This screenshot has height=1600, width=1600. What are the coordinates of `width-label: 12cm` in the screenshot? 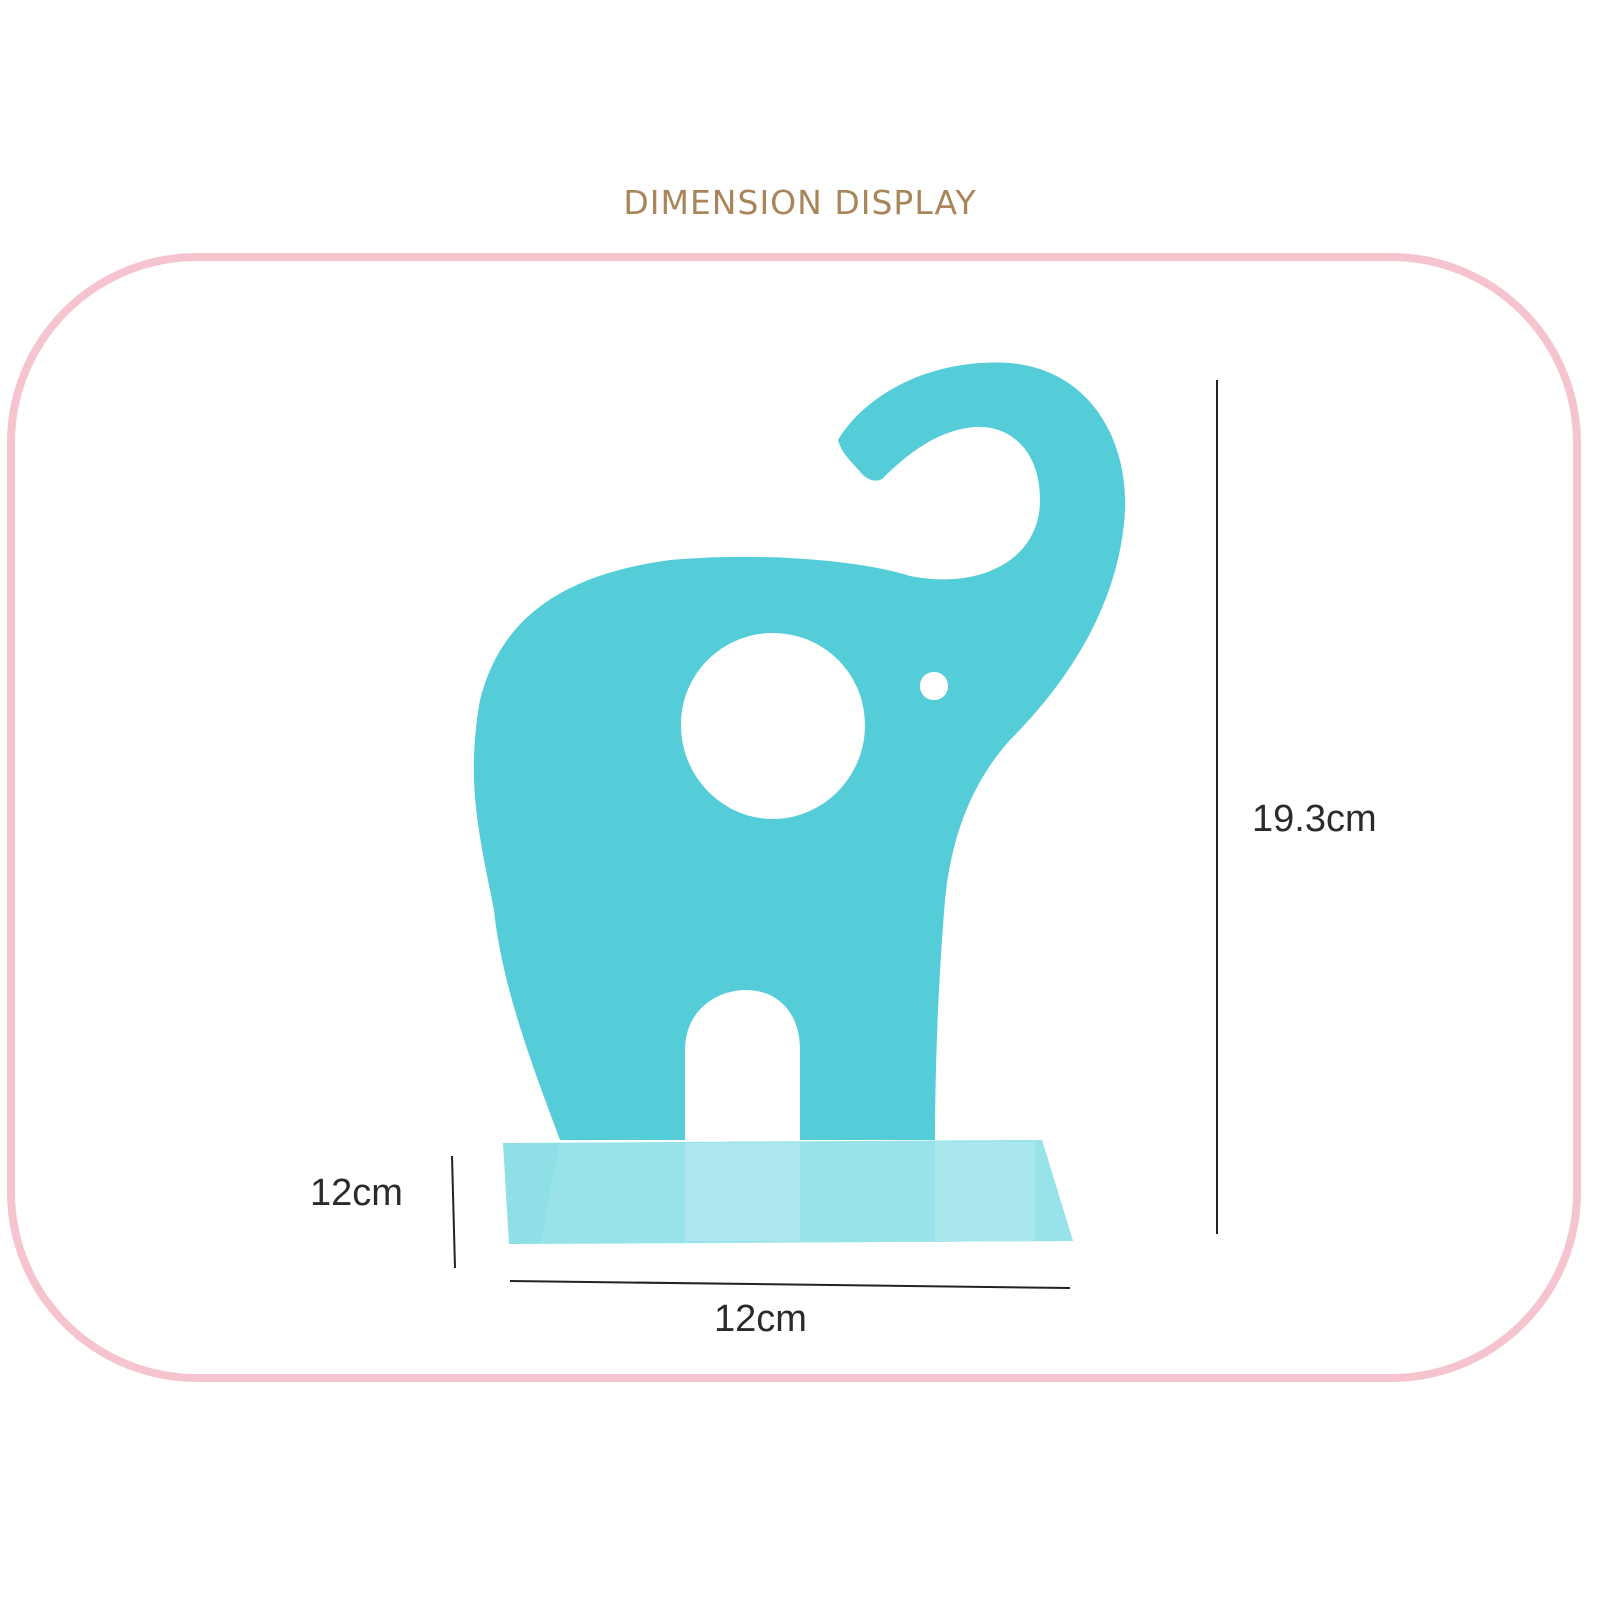 It's located at (760, 1319).